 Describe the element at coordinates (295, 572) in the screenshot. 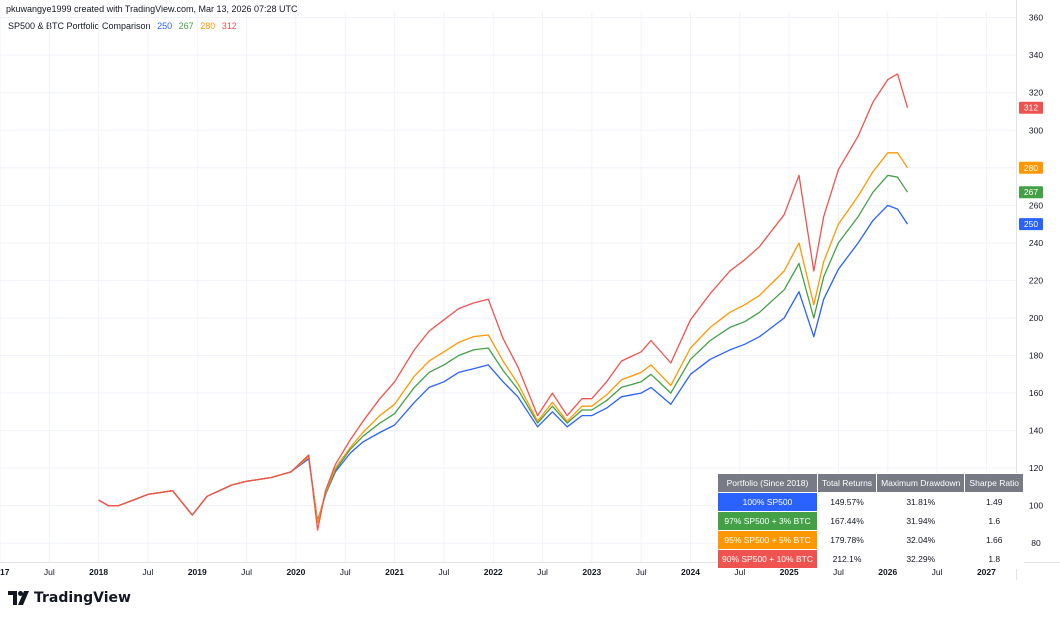

I see `x-tick-label: 2020` at that location.